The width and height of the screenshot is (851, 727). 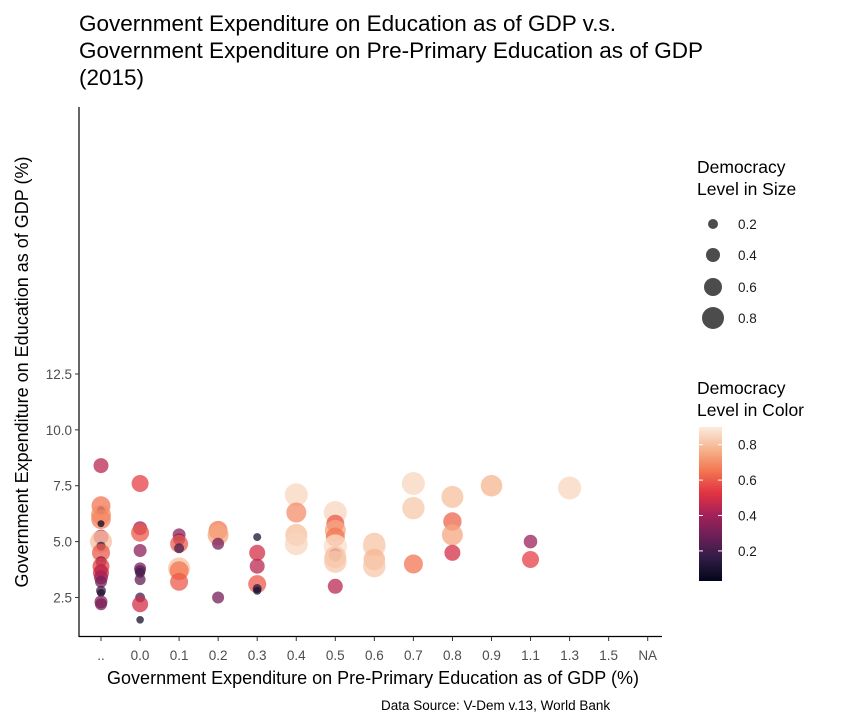 I want to click on x-tick-label: NA, so click(x=647, y=655).